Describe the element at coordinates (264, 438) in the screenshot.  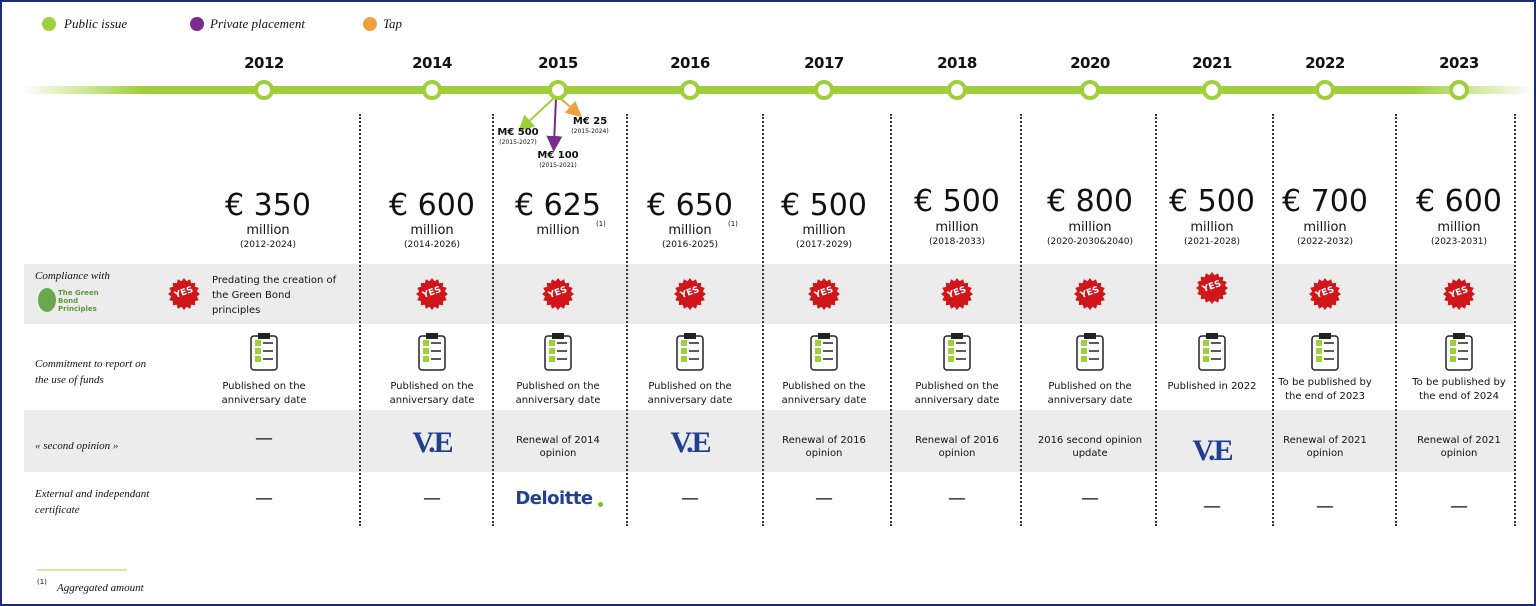
I see `second-opinion: —` at that location.